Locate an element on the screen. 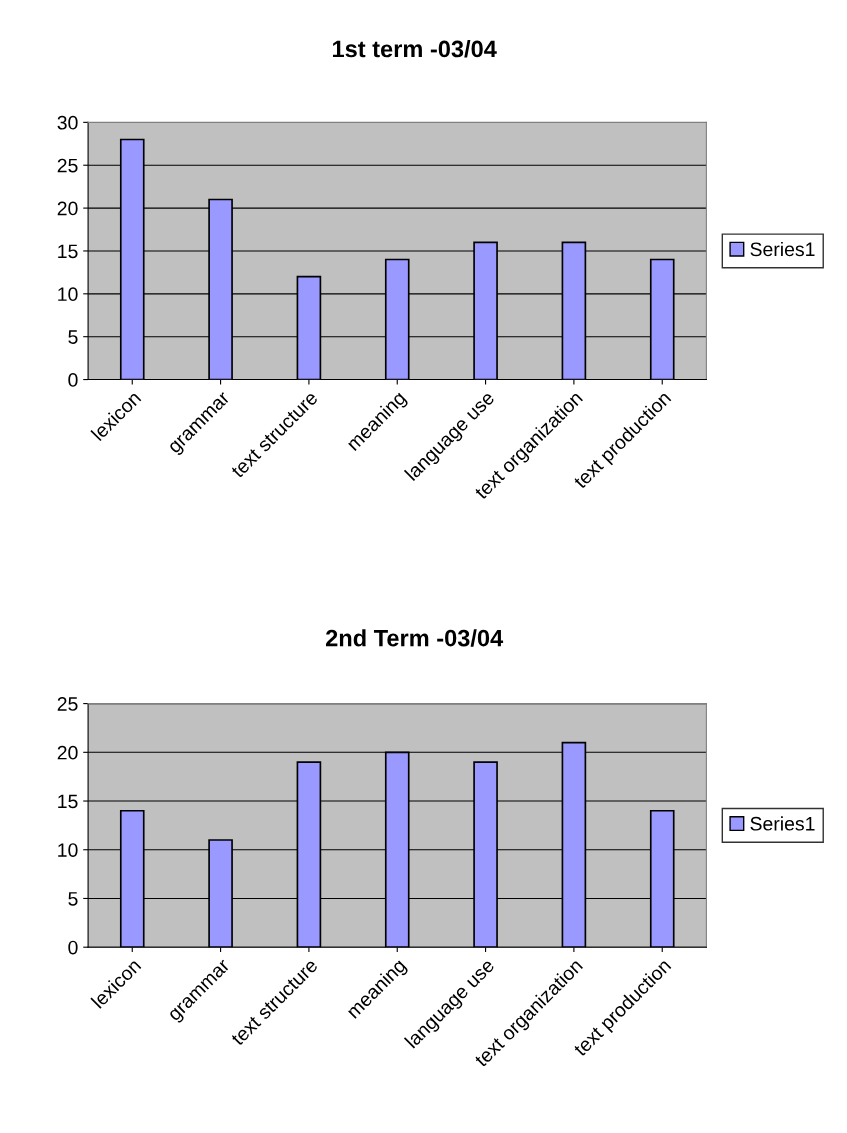  chart-title: 1st term -03/04 is located at coordinates (414, 48).